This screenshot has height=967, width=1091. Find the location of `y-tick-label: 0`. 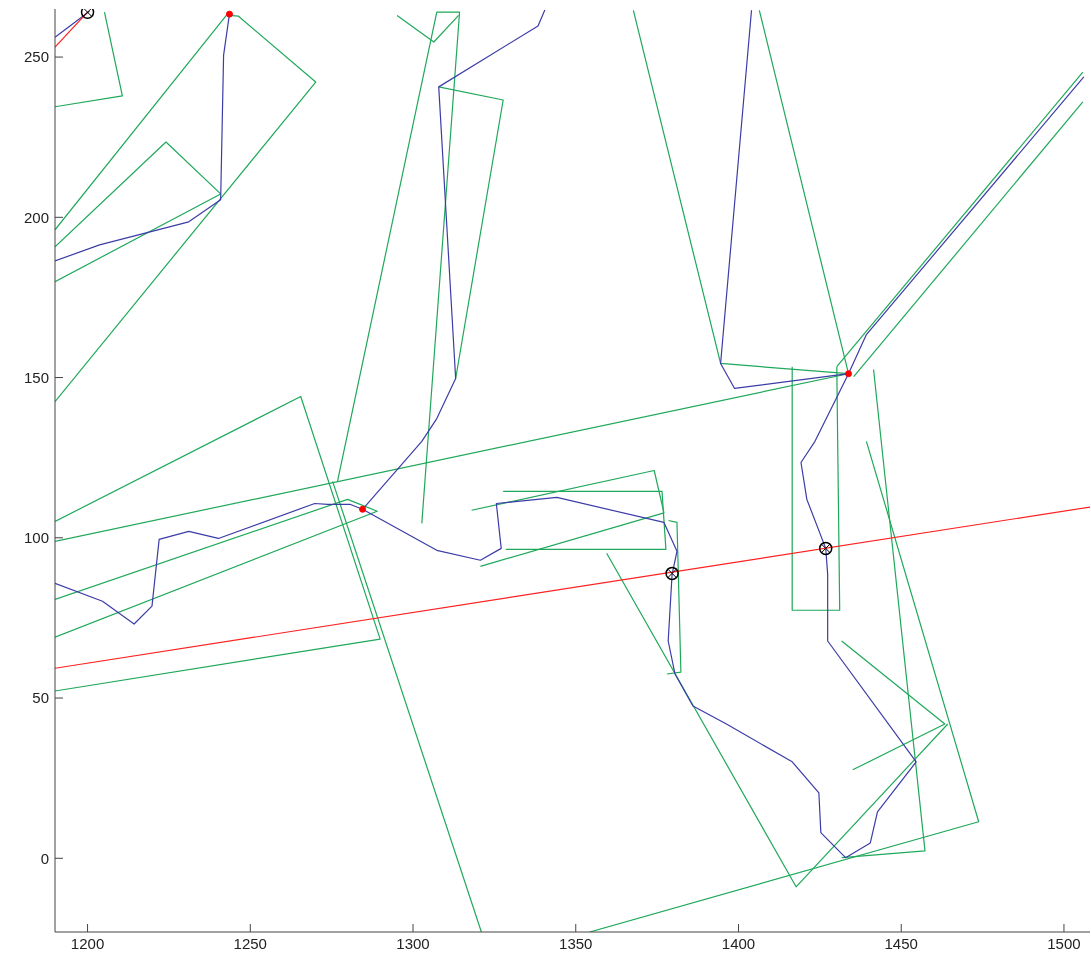

y-tick-label: 0 is located at coordinates (44, 858).